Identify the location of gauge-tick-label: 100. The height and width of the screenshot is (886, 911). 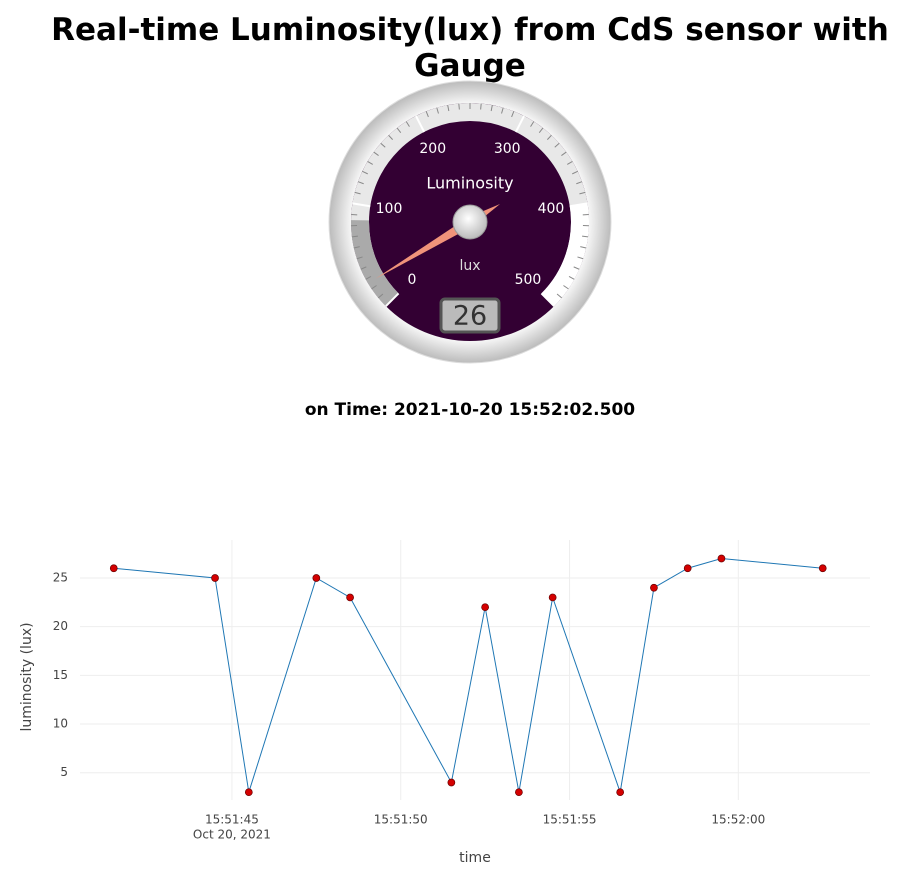
(389, 209).